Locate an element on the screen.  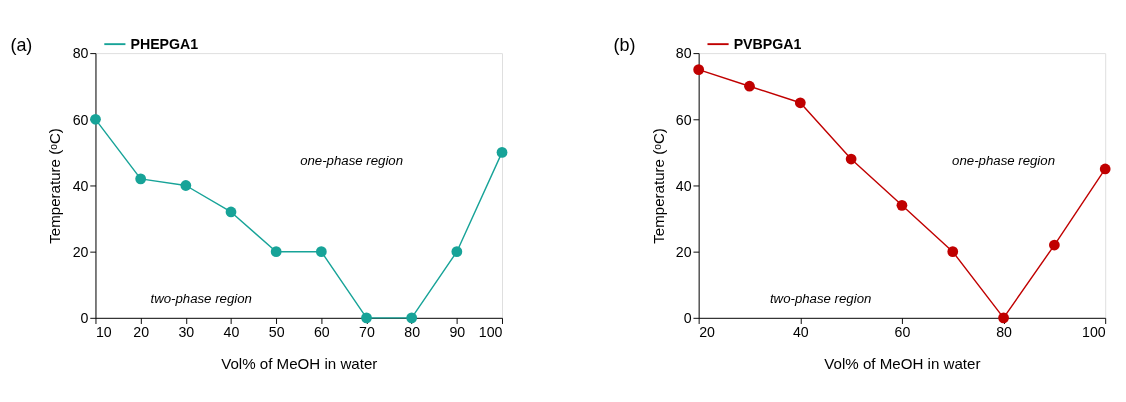
x-tick-label: 50 is located at coordinates (276, 332).